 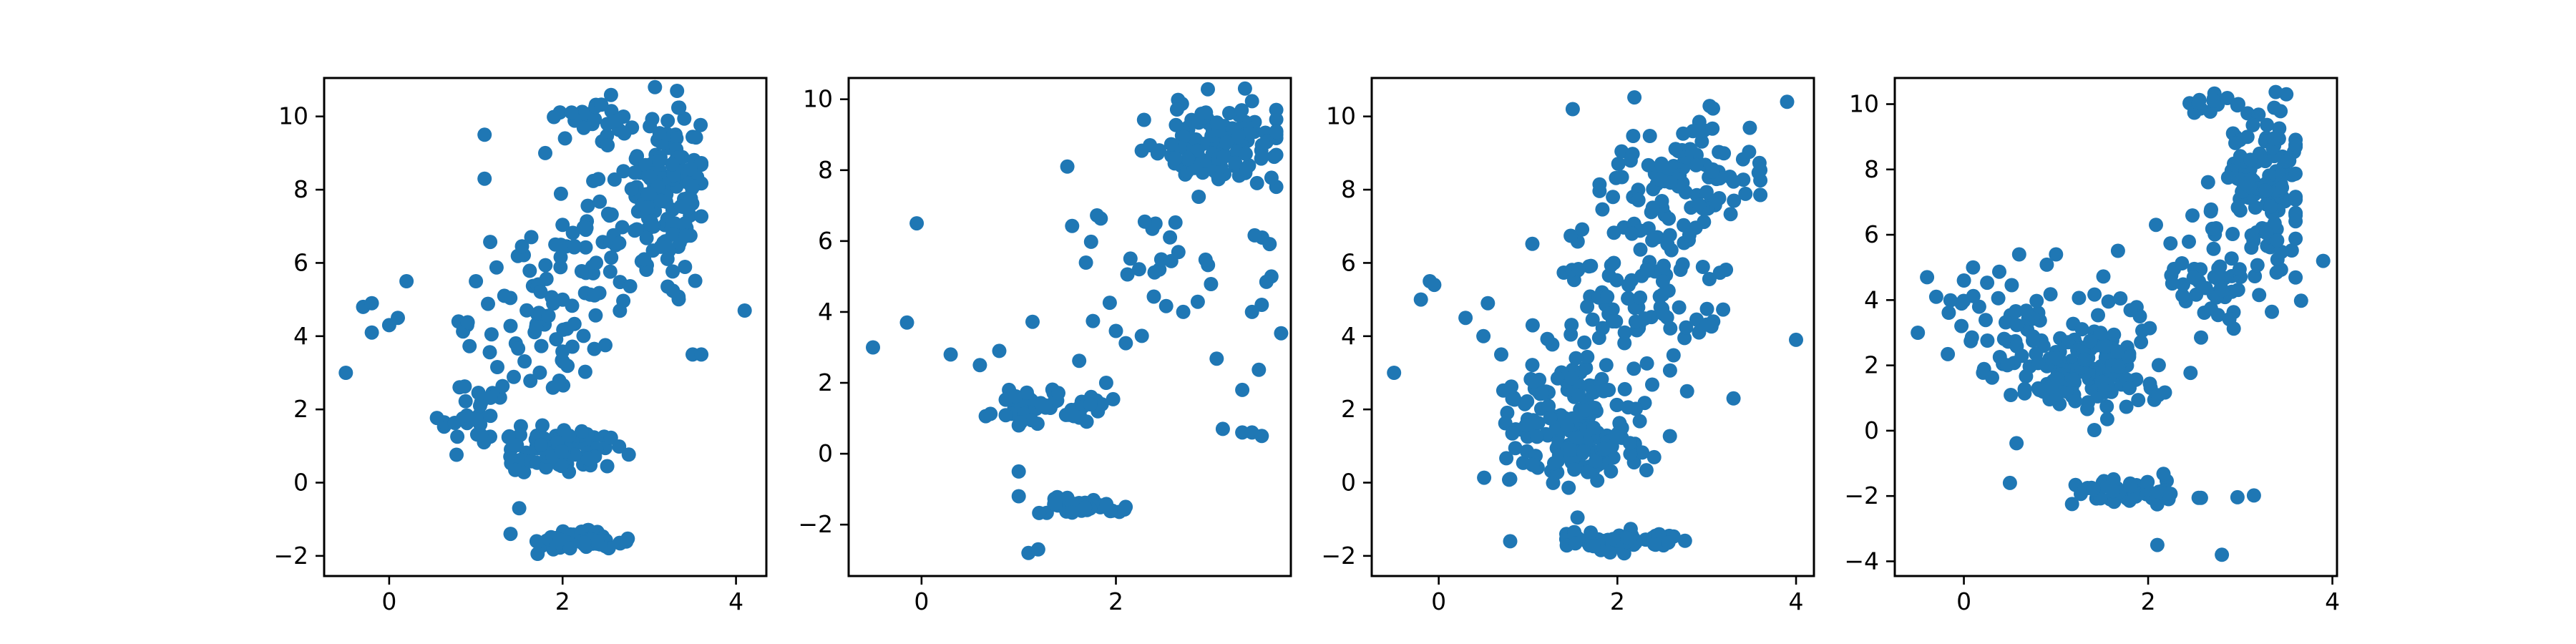 I want to click on y-tick-label: 8, so click(x=825, y=170).